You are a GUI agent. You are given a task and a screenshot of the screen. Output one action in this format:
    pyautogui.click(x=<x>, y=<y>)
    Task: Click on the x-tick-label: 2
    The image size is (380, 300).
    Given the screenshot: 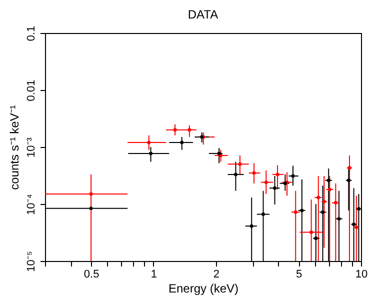 What is the action you would take?
    pyautogui.click(x=216, y=274)
    